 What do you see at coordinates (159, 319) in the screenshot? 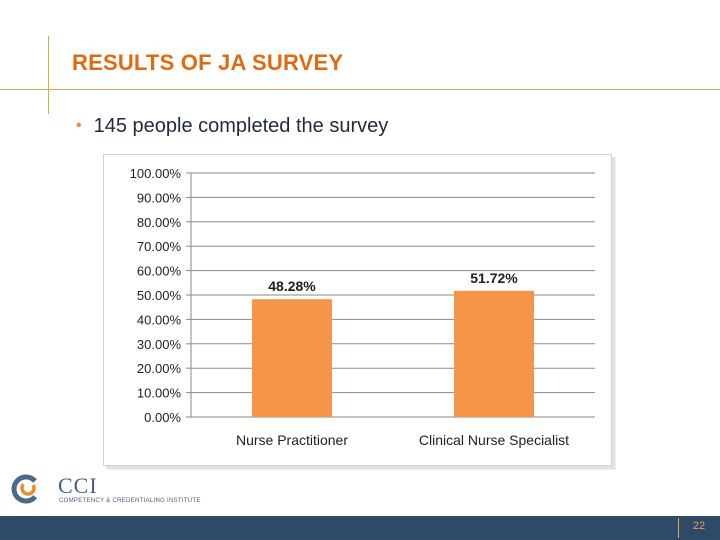
I see `y-tick-label: 40.00%` at bounding box center [159, 319].